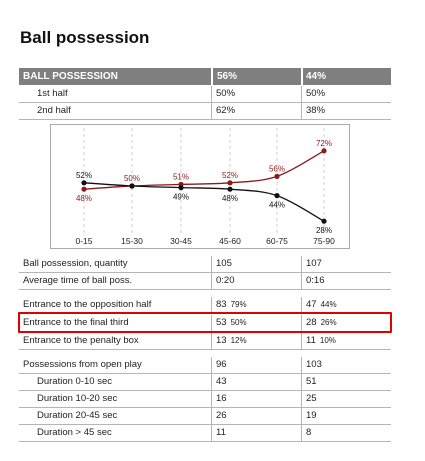 The height and width of the screenshot is (461, 425). I want to click on team2-value: 50%, so click(316, 93).